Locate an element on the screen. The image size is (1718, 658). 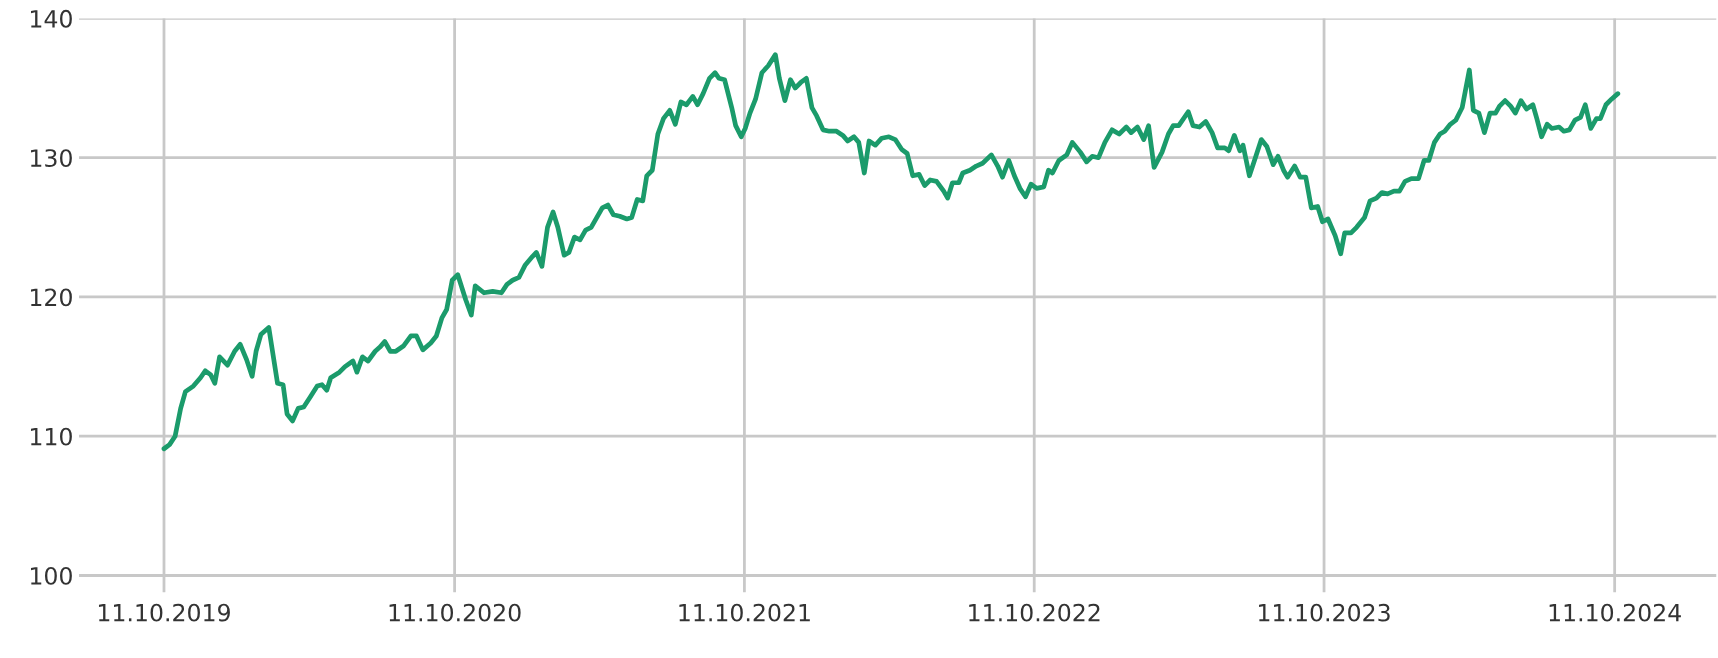
y-tick-label: 140 is located at coordinates (51, 18).